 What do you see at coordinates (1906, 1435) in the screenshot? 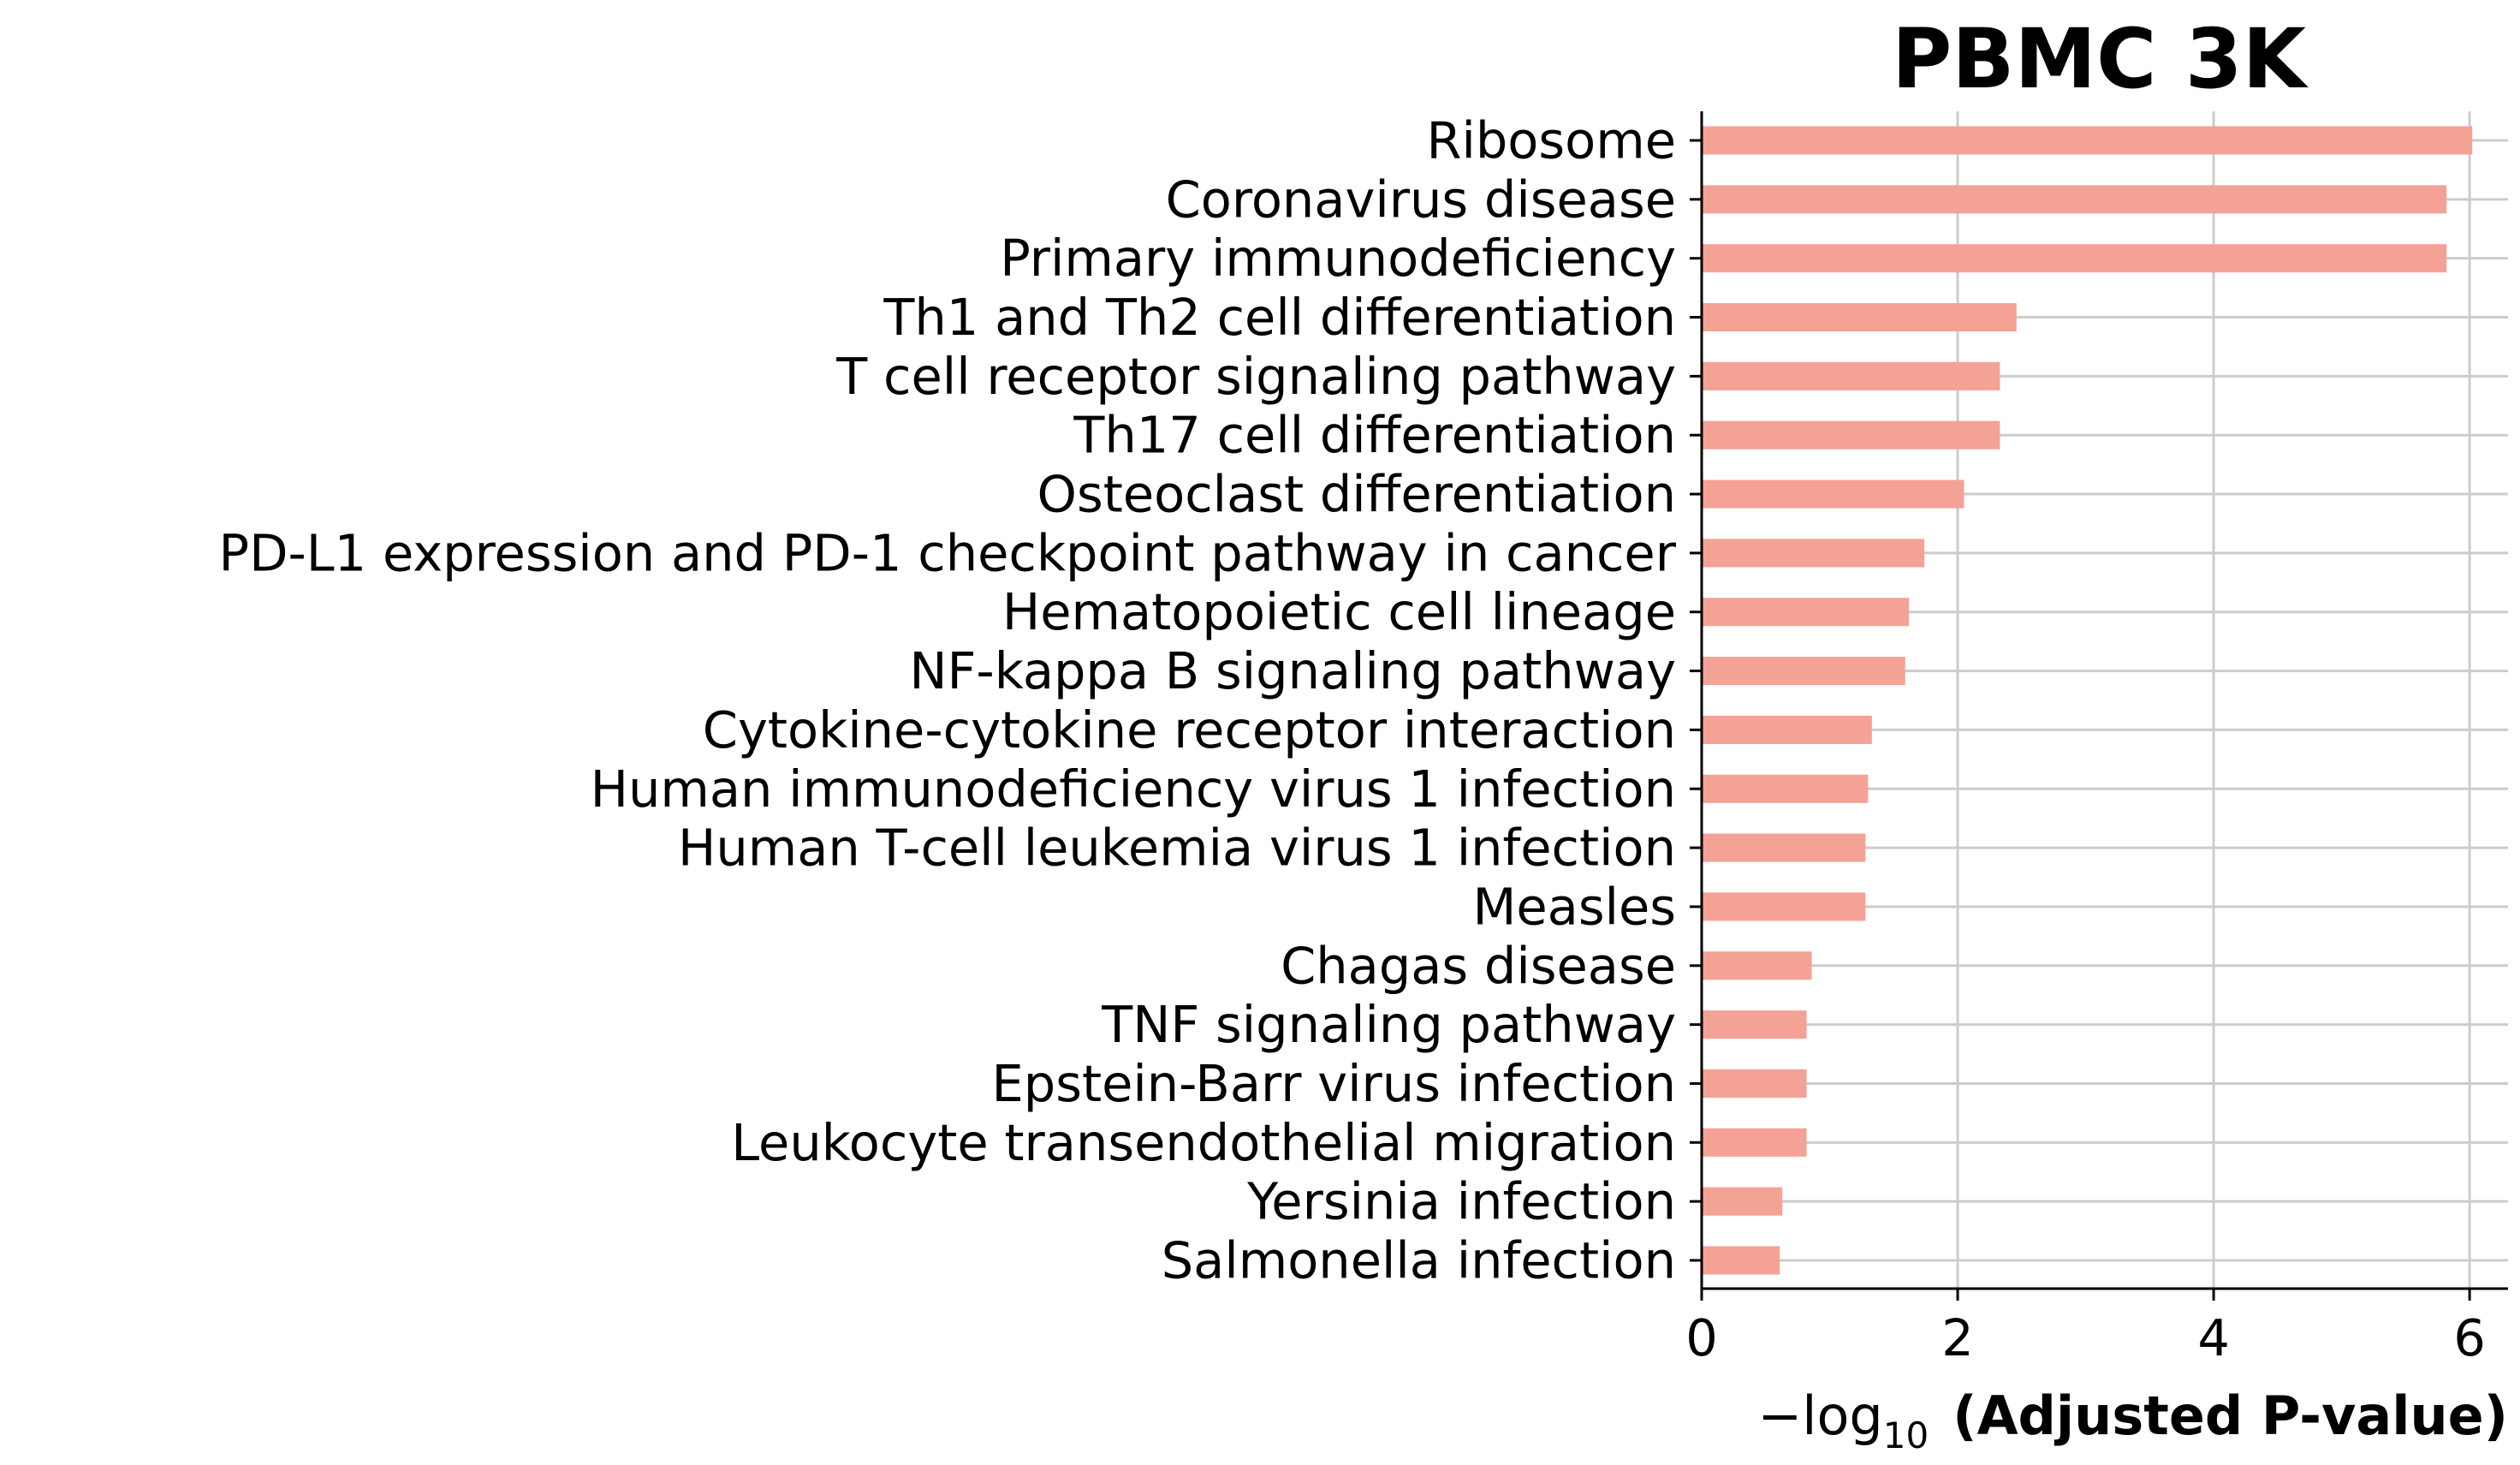
I see `x-axis-label-subscript: 10` at bounding box center [1906, 1435].